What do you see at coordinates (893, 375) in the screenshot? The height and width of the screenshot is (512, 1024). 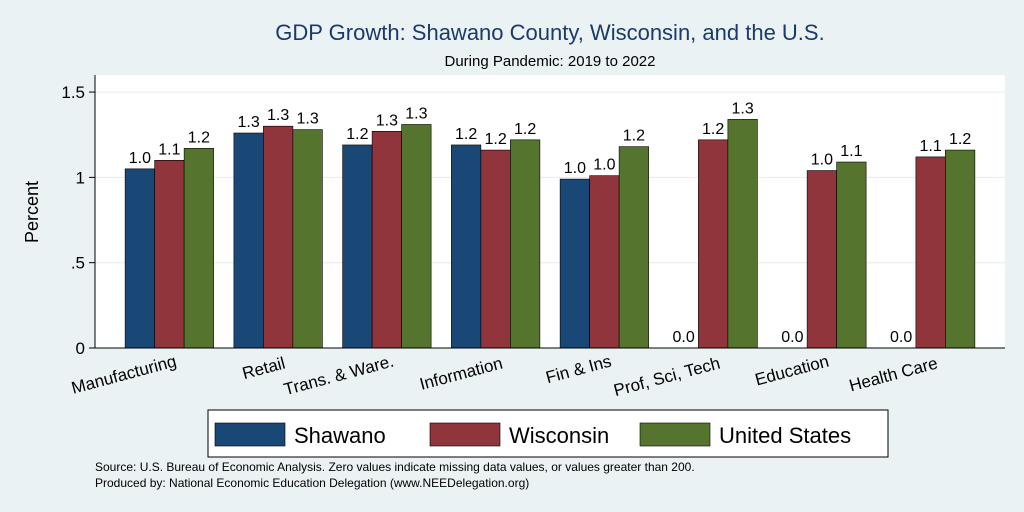 I see `category-label: Health Care` at bounding box center [893, 375].